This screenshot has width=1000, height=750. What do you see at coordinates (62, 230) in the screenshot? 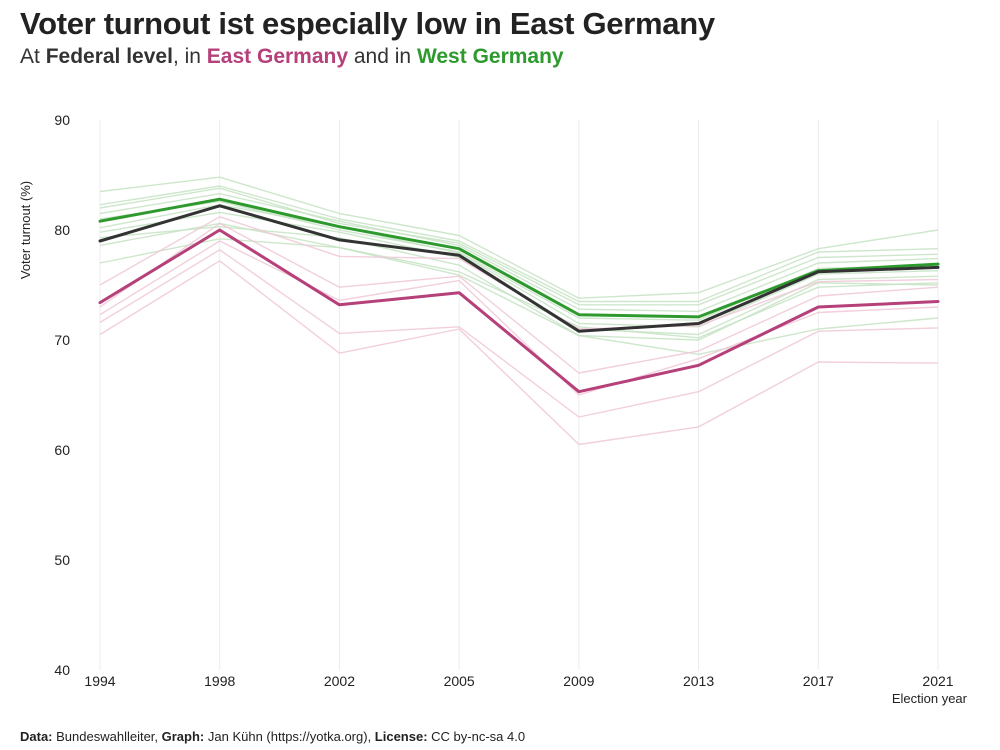
I see `y-tick-label: 80` at bounding box center [62, 230].